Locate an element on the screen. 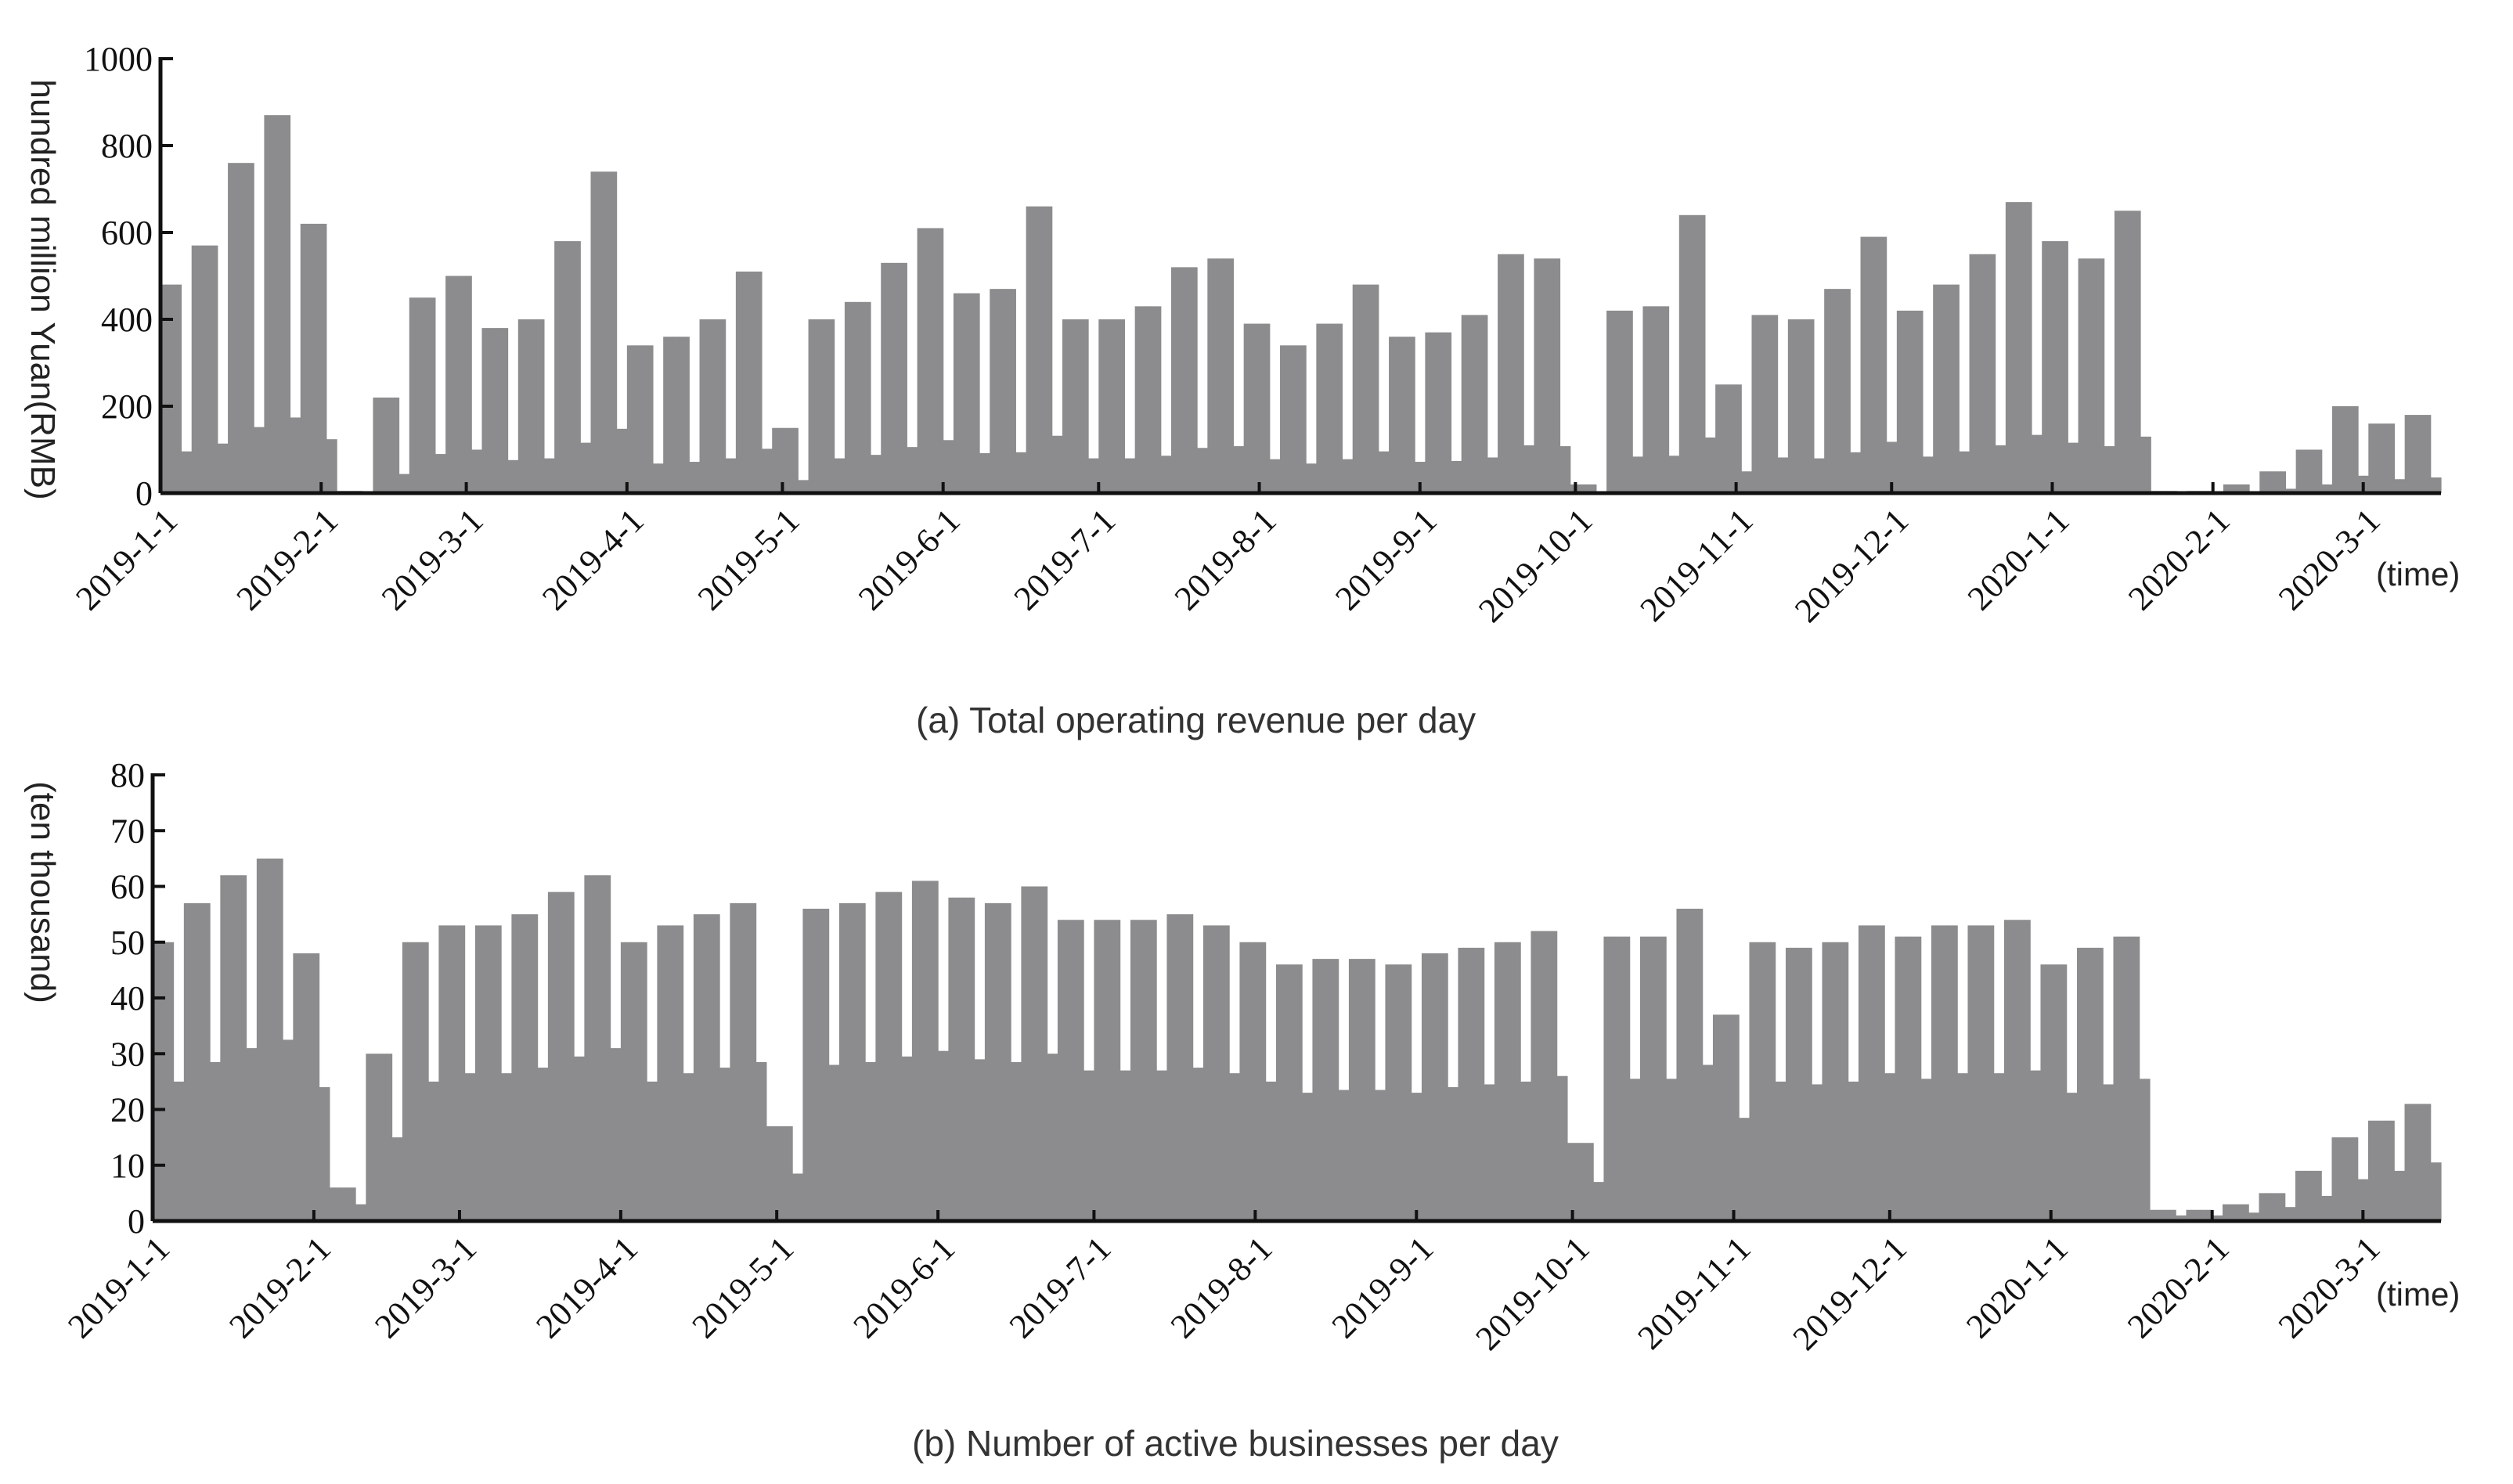 The image size is (2513, 1484). businesses-y-axis-label: (ten thousand) is located at coordinates (42, 892).